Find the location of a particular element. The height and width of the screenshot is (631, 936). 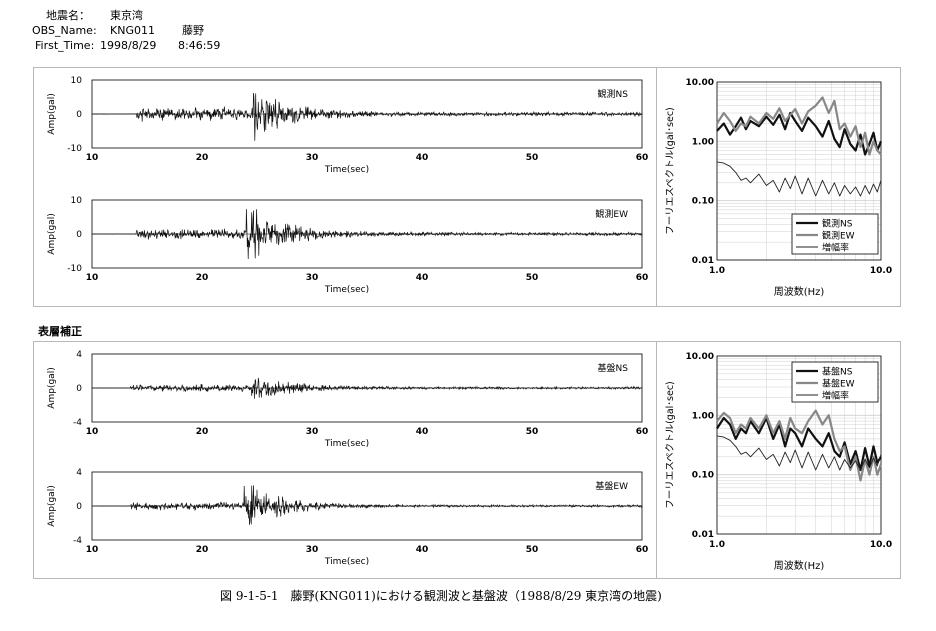

first-date: 1998/8/29 is located at coordinates (128, 45).